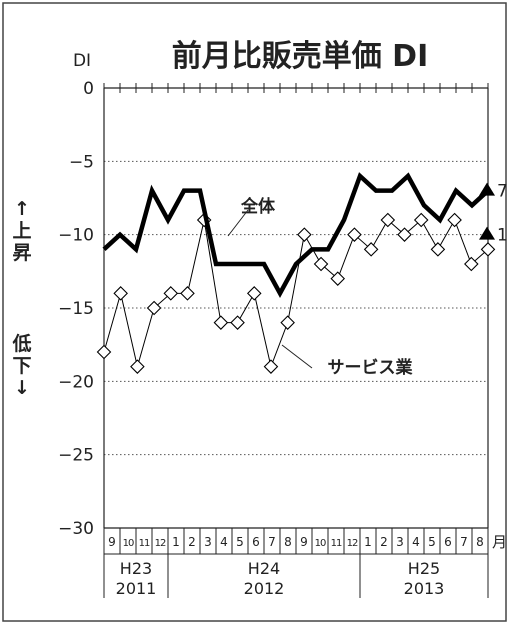 The image size is (509, 628). I want to click on side-label-down: 下, so click(21, 366).